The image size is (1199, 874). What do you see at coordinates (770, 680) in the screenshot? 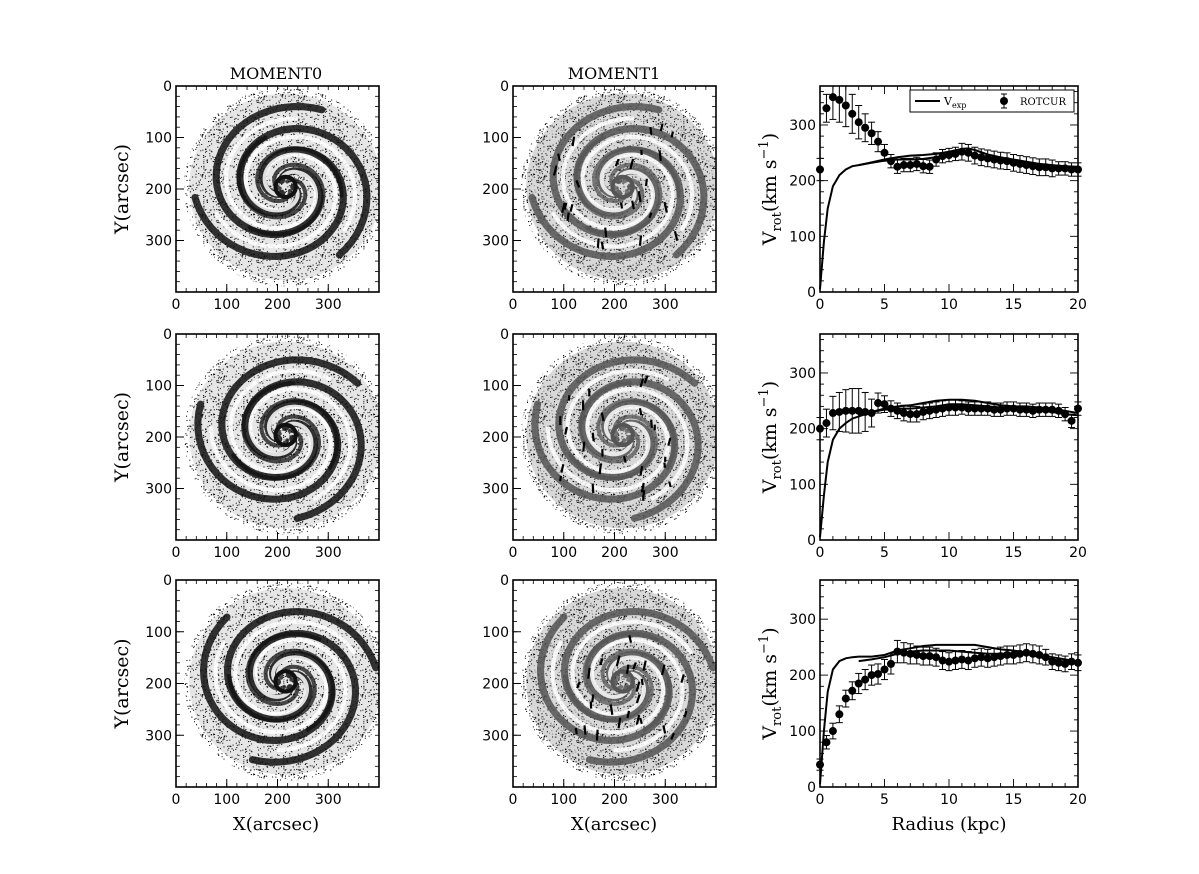
I see `ylabel-unit: (km s` at bounding box center [770, 680].